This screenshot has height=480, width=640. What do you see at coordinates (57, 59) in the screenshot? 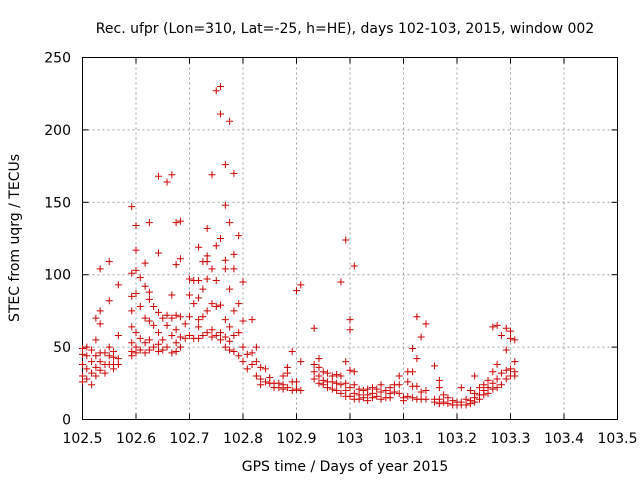
I see `y-tick-label: 250` at bounding box center [57, 59].